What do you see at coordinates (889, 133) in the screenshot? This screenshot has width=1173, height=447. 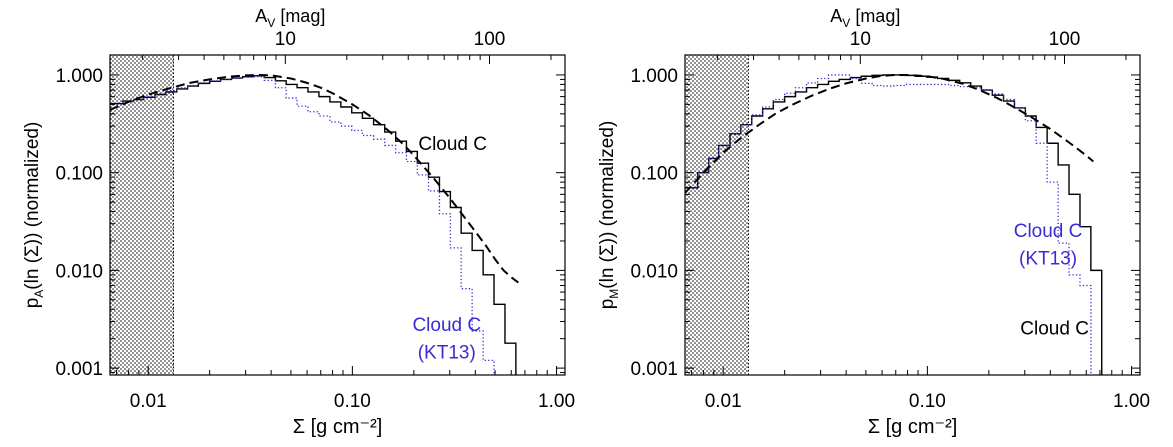 I see `series-fit-line` at bounding box center [889, 133].